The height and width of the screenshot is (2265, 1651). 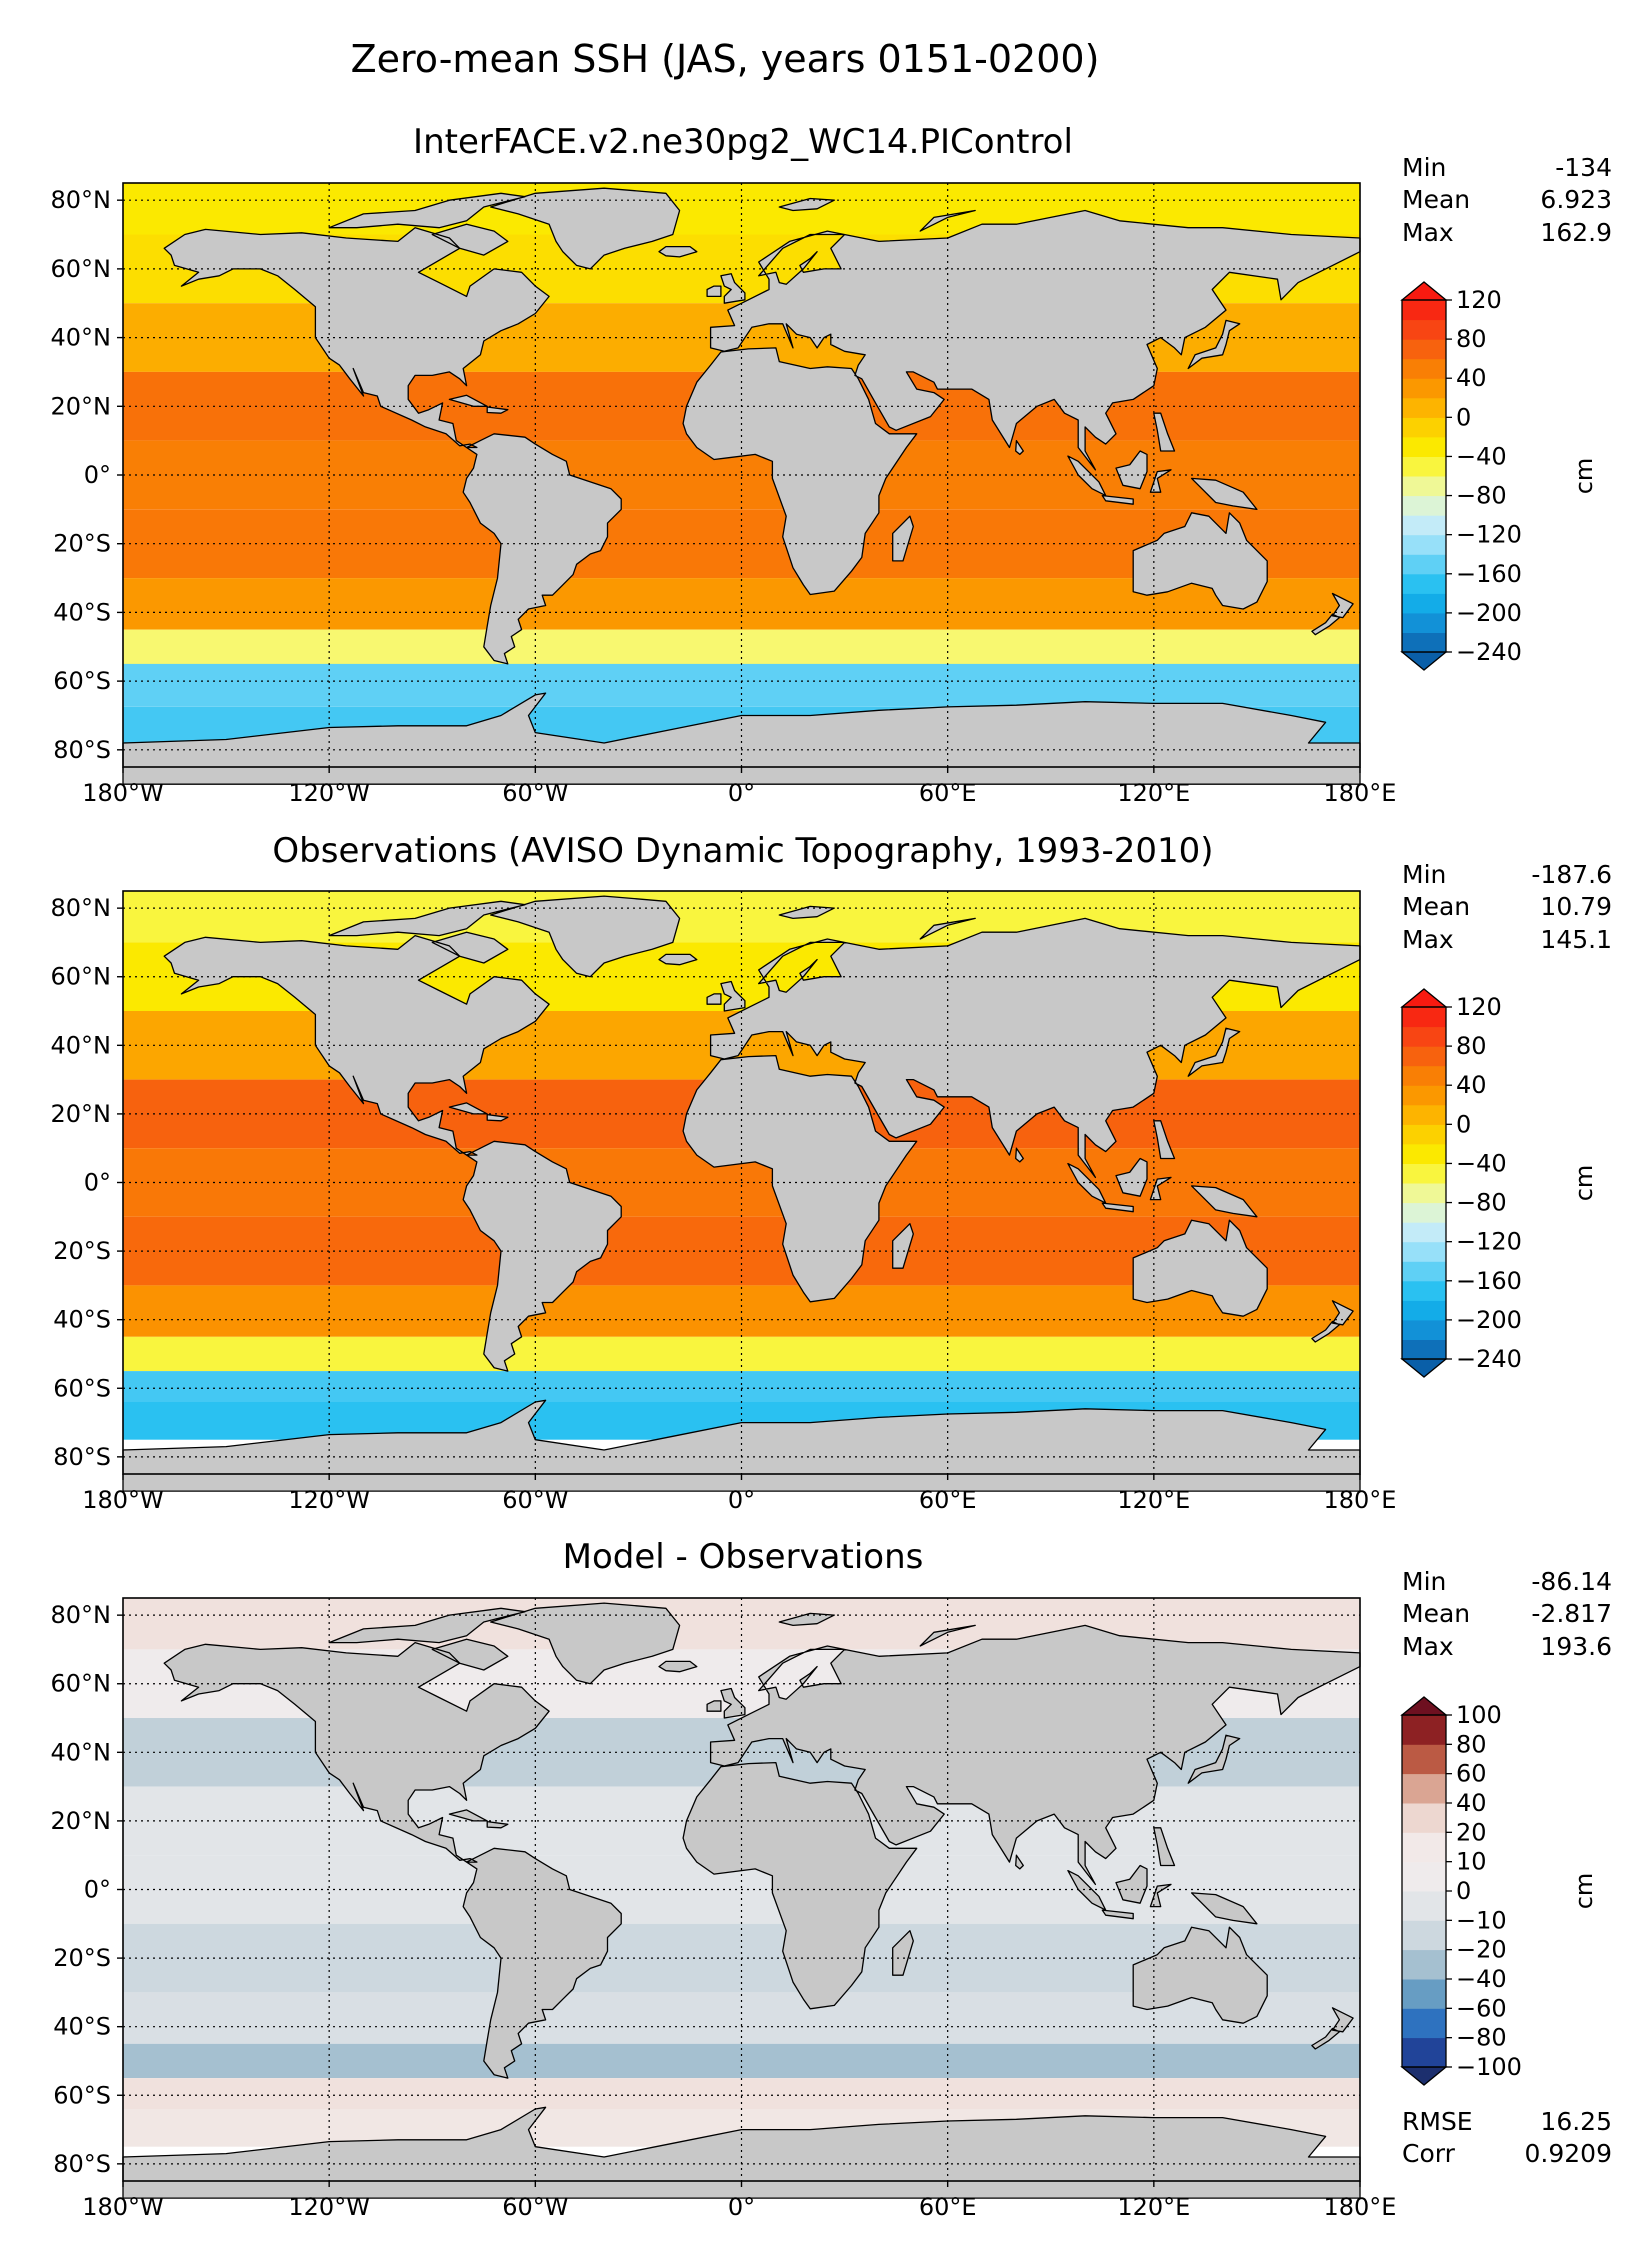 What do you see at coordinates (1489, 2067) in the screenshot?
I see `colorbar-tick-label: −100` at bounding box center [1489, 2067].